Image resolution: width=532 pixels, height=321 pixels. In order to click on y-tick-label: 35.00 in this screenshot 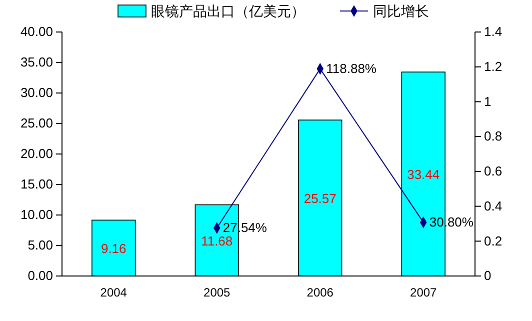, I will do `click(36, 62)`.